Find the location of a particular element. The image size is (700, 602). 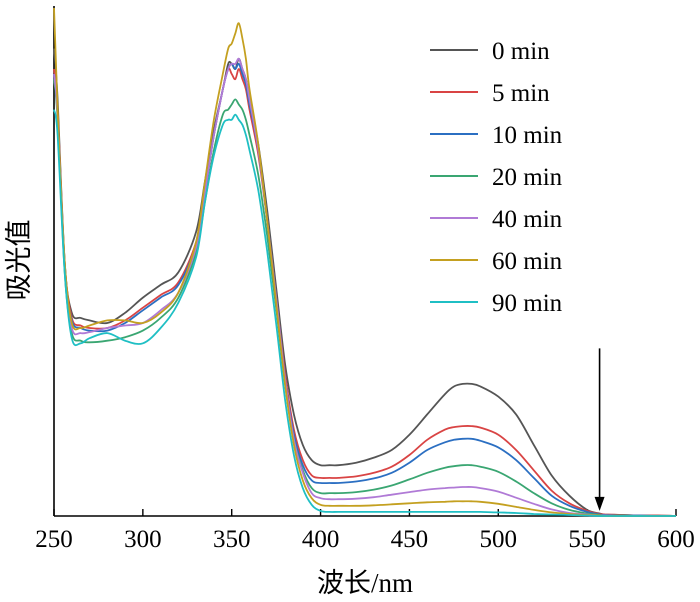

x-tick-label-350: 350 is located at coordinates (232, 539).